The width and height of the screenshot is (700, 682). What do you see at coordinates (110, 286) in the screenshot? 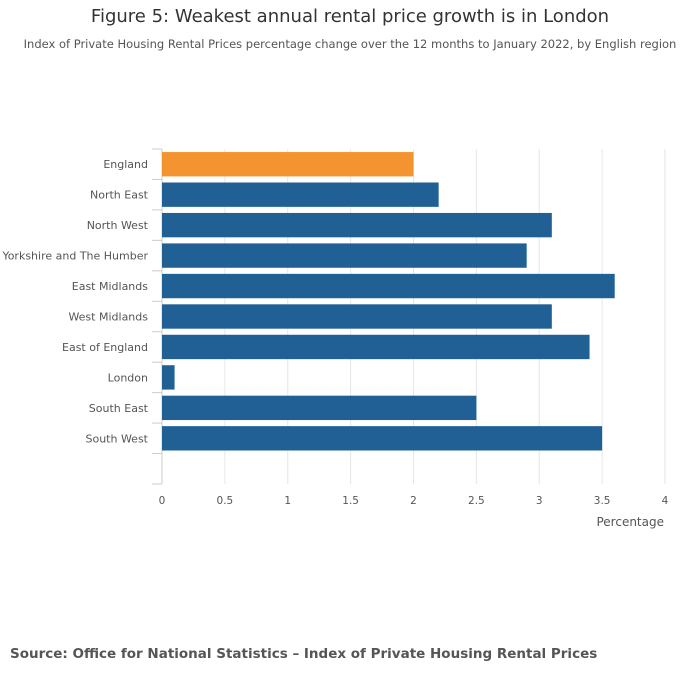
I see `category-label: East Midlands` at bounding box center [110, 286].